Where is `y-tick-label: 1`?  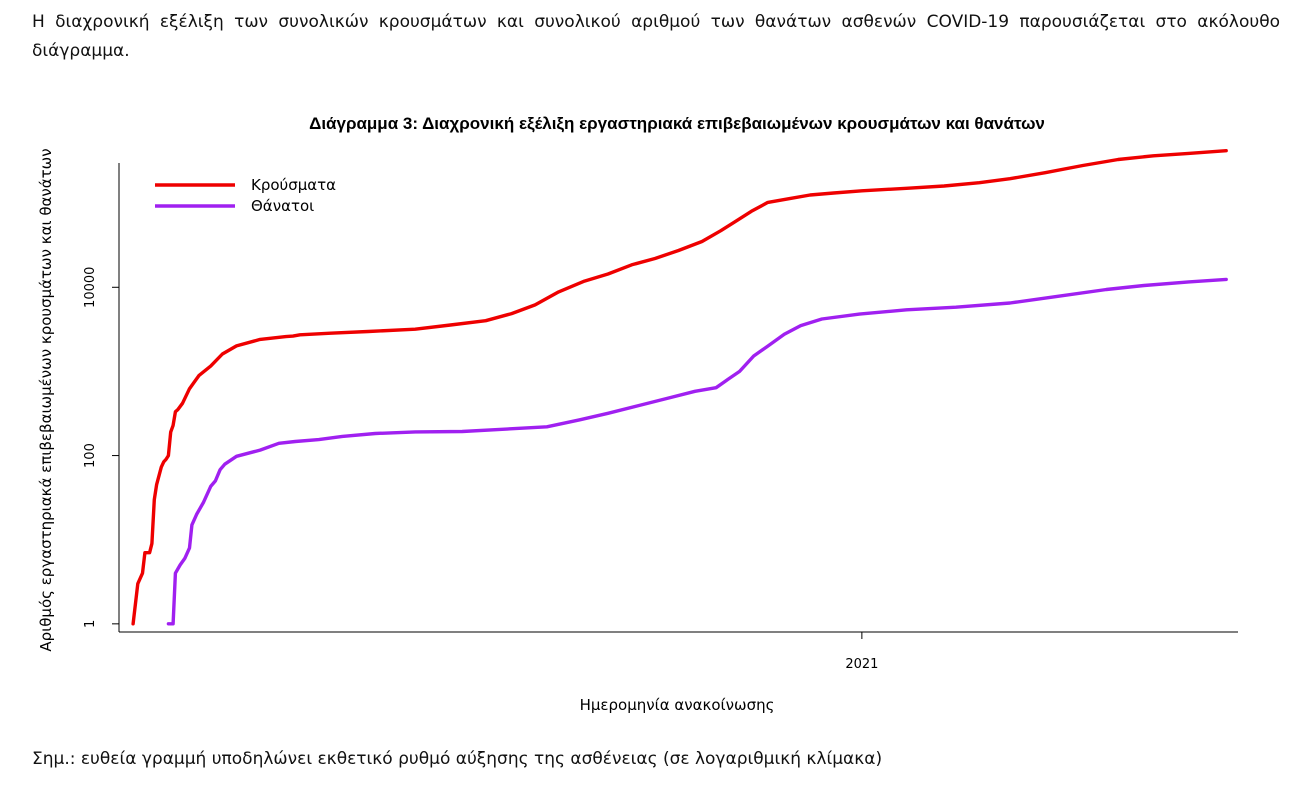 y-tick-label: 1 is located at coordinates (90, 624).